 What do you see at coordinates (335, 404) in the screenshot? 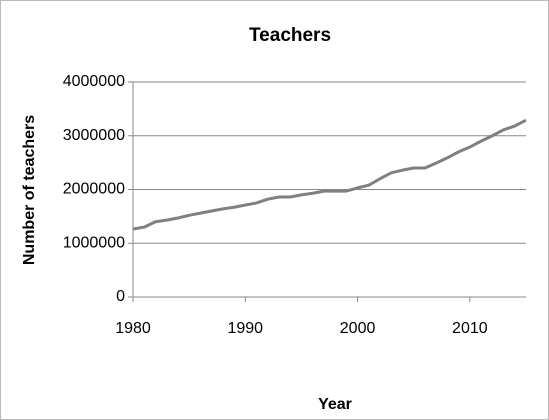
I see `x-axis-title: Year` at bounding box center [335, 404].